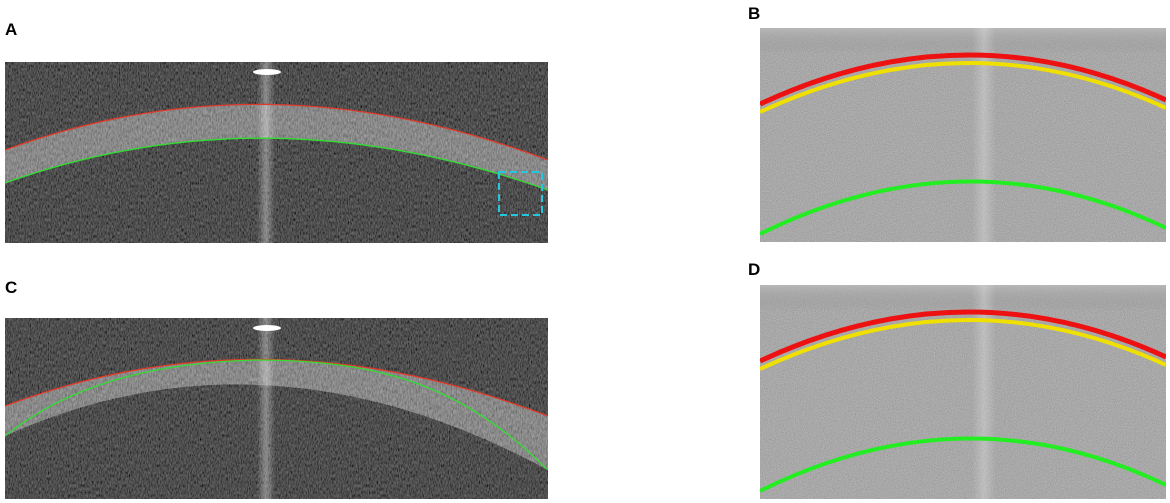 The height and width of the screenshot is (503, 1170). Describe the element at coordinates (963, 135) in the screenshot. I see `oct-panel-b` at that location.